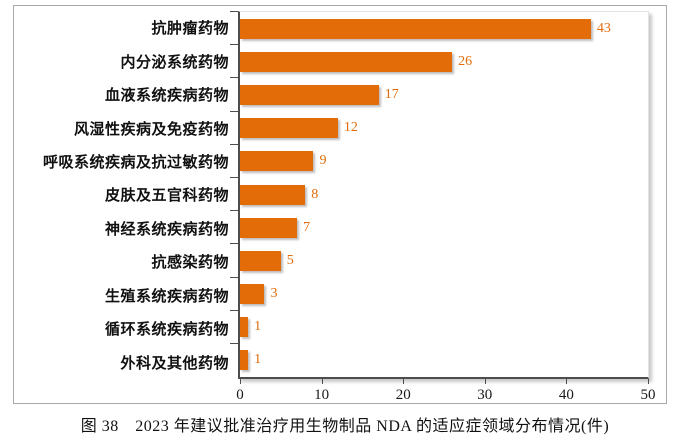 This screenshot has height=448, width=690. What do you see at coordinates (566, 395) in the screenshot?
I see `x-axis-tick-label: 40` at bounding box center [566, 395].